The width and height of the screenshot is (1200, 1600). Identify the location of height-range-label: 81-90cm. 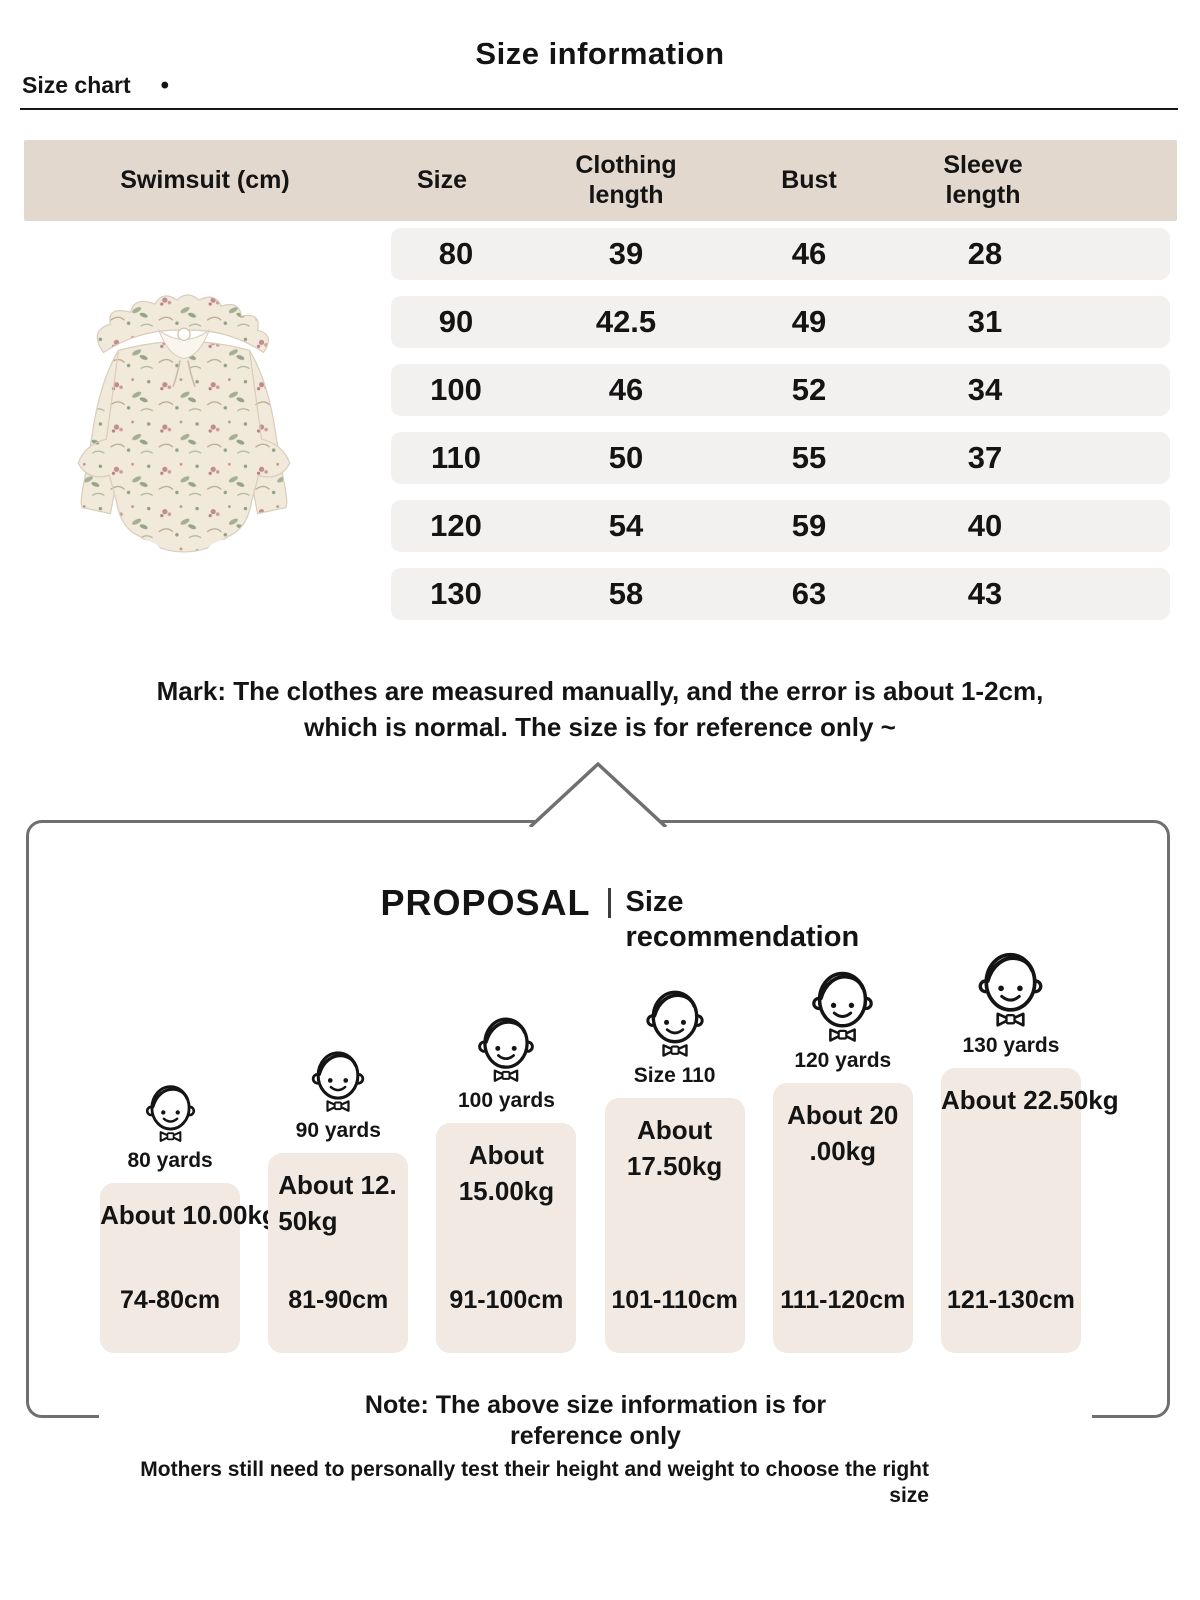
(338, 1300).